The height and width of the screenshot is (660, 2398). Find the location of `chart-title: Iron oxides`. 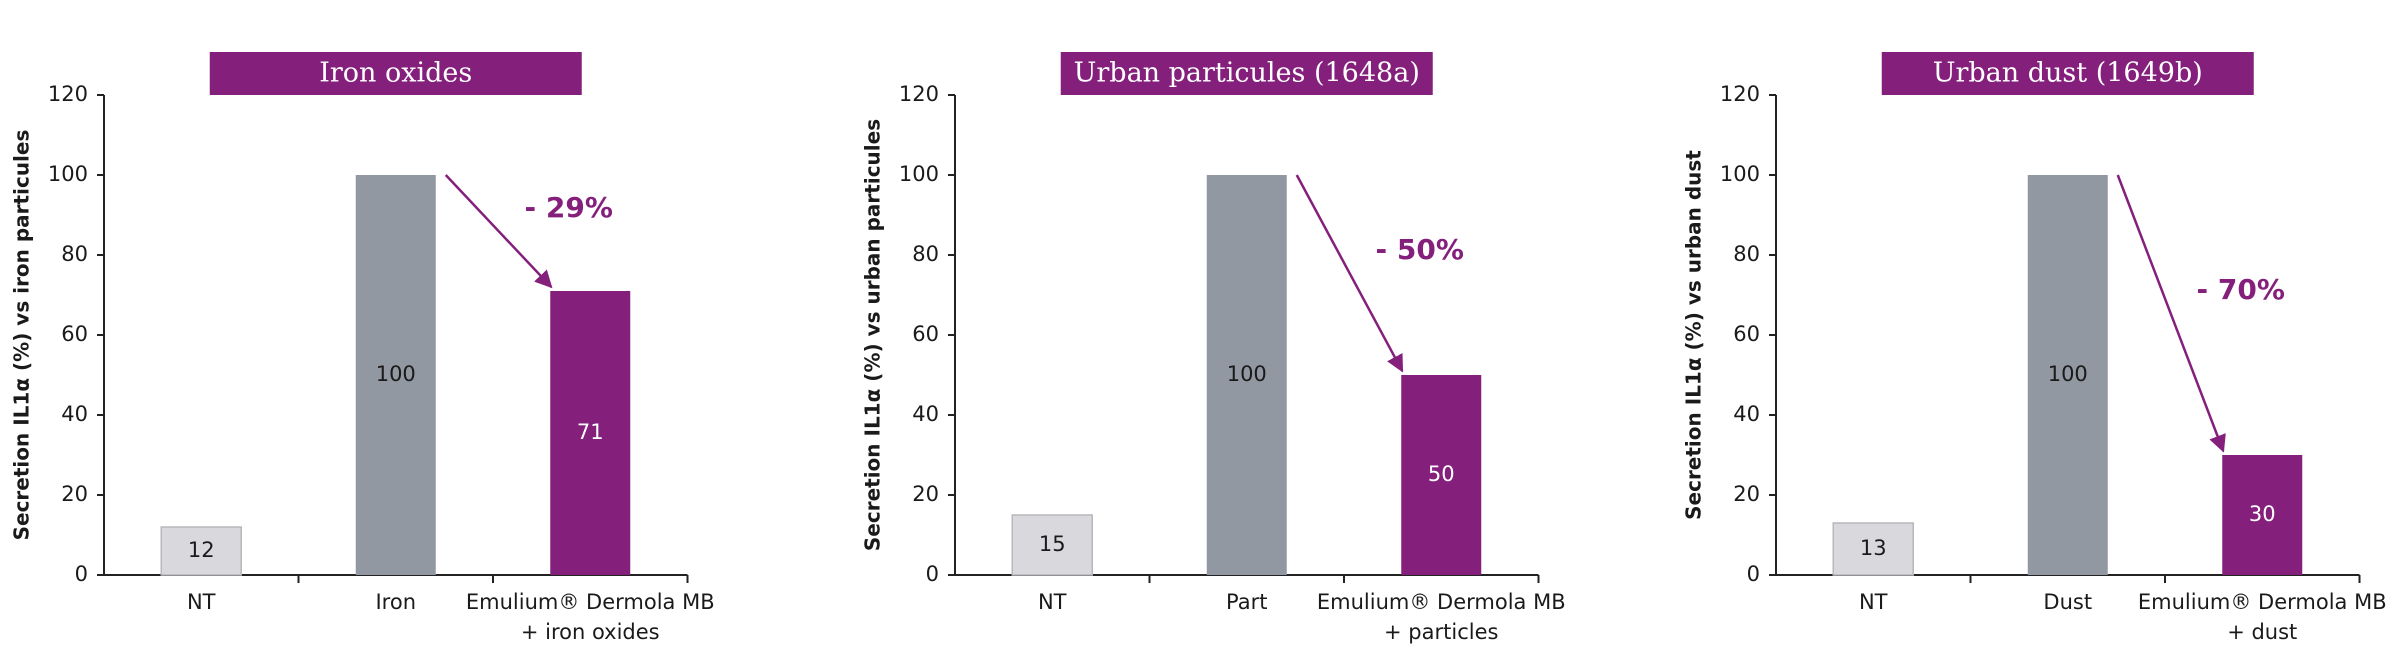

chart-title: Iron oxides is located at coordinates (395, 73).